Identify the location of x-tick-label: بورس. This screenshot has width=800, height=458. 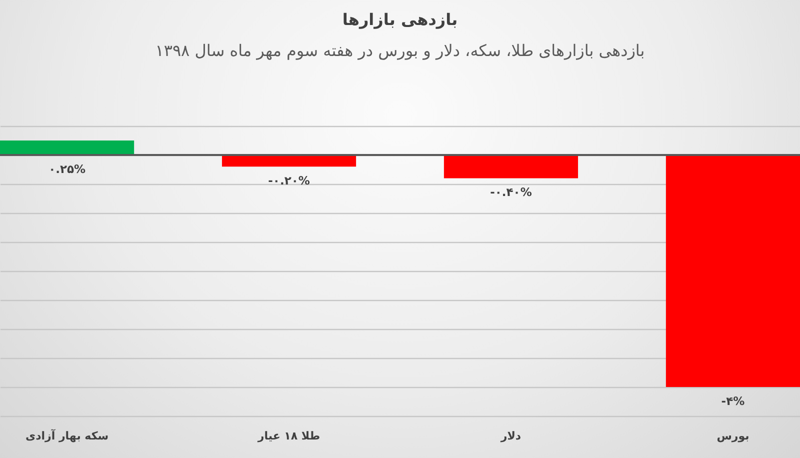
(733, 436).